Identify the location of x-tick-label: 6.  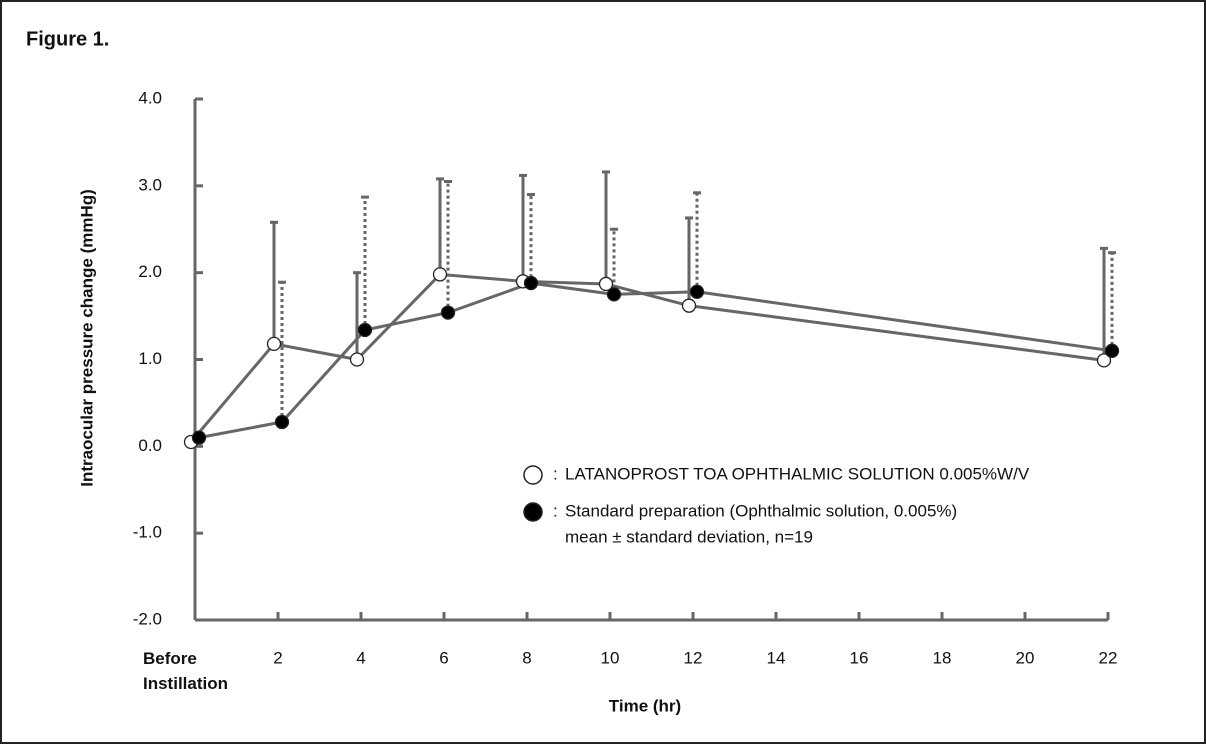
(443, 657).